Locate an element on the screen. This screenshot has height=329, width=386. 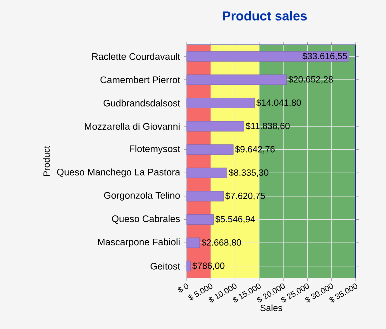
data-label: $7.620,75 is located at coordinates (246, 196).